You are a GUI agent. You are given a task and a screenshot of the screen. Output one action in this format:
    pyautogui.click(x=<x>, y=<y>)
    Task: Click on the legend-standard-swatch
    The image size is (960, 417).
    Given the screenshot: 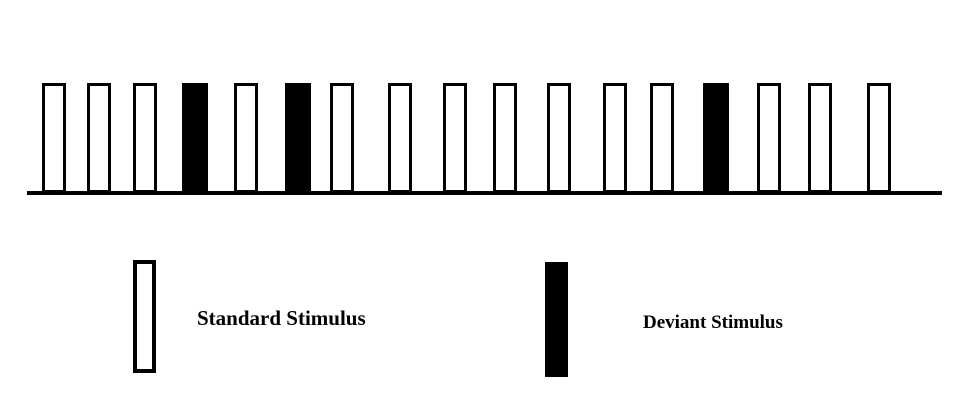 What is the action you would take?
    pyautogui.click(x=144, y=316)
    